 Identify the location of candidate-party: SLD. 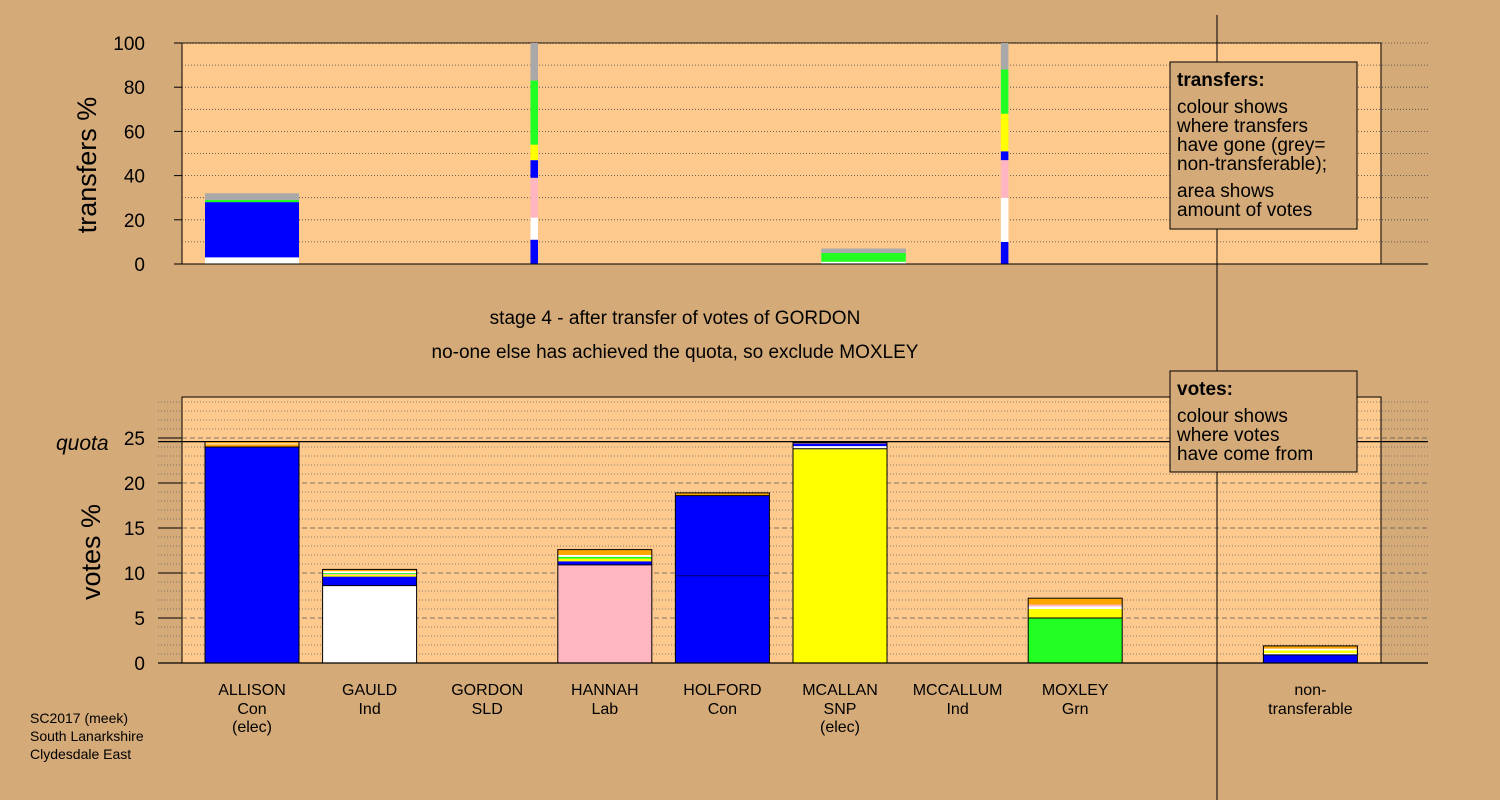
(487, 709).